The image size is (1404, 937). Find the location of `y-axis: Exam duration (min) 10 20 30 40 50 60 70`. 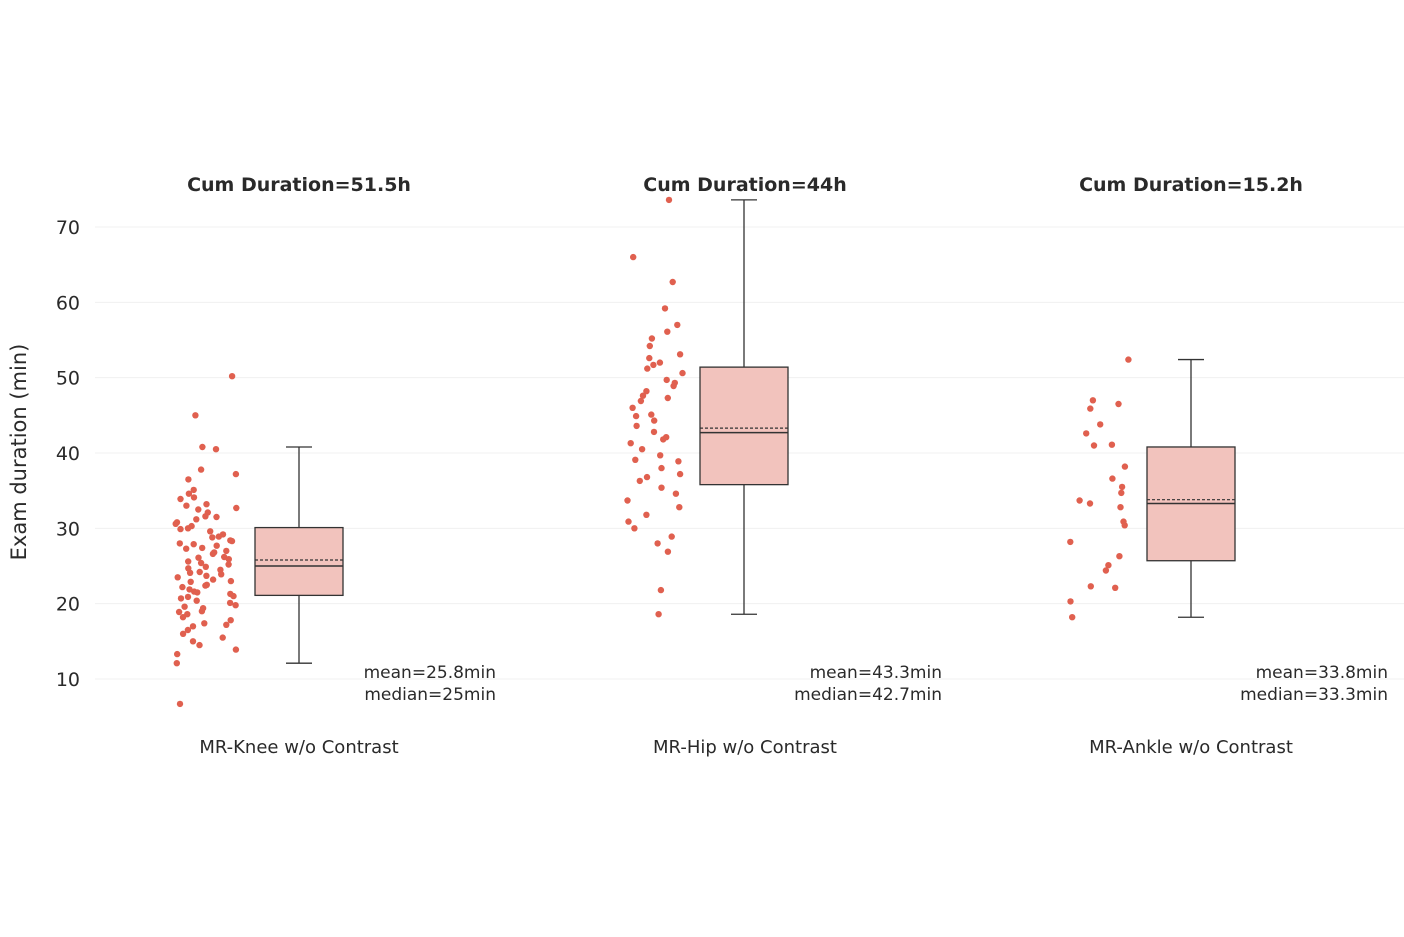

y-axis: Exam duration (min) 10 20 30 40 50 60 70 is located at coordinates (43, 454).